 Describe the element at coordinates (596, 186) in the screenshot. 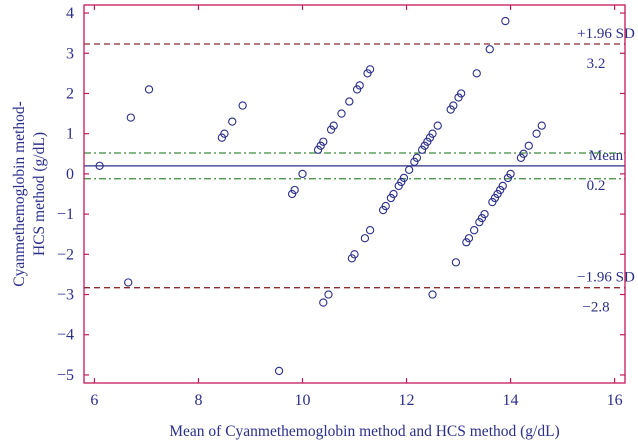

I see `ref-value-mean: 0.2` at that location.